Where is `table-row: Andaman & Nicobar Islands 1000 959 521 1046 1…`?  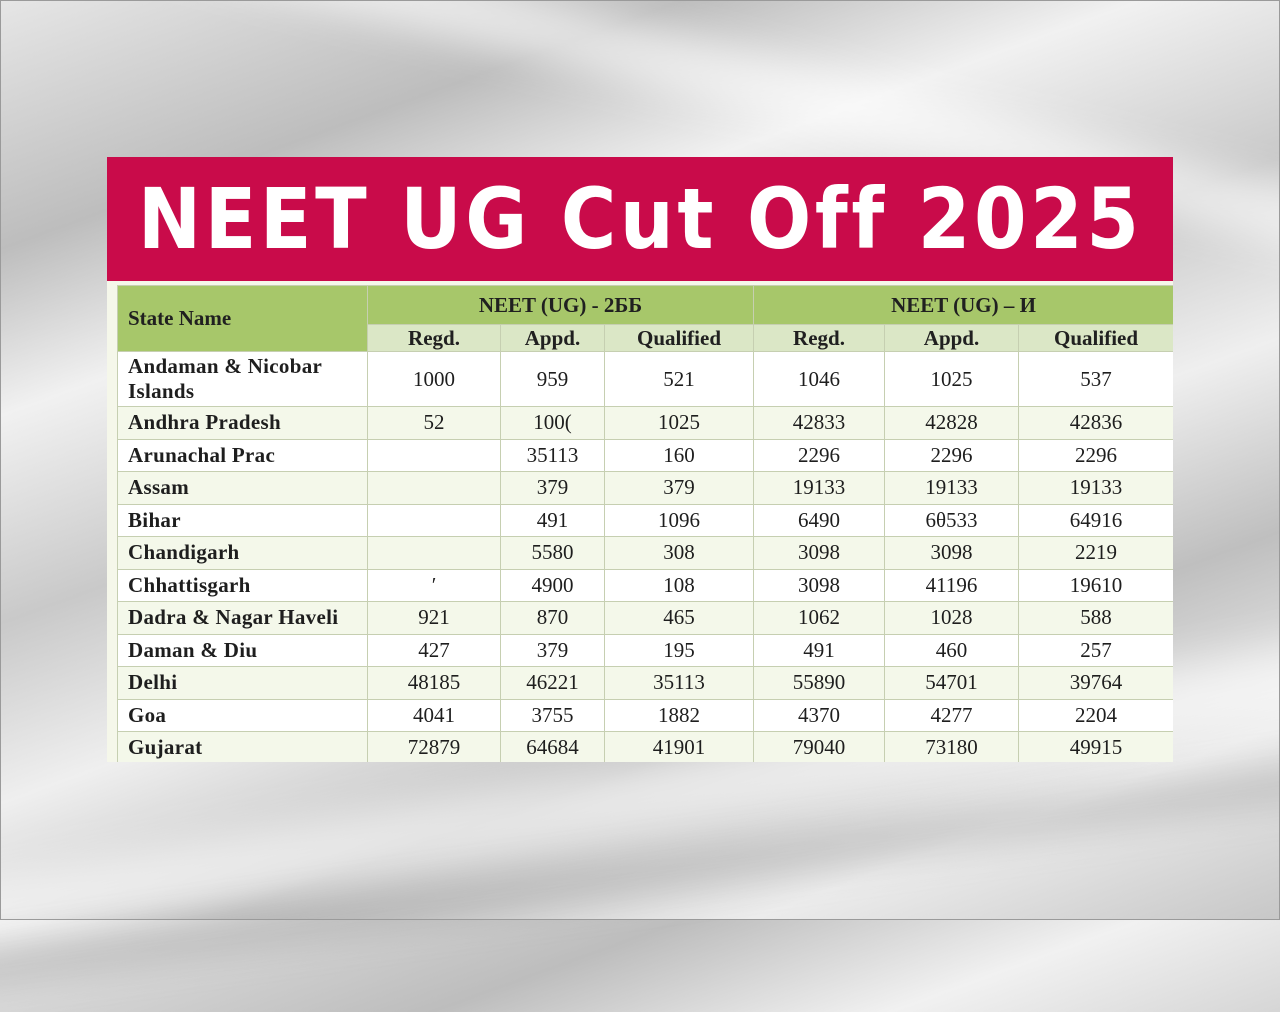 table-row: Andaman & Nicobar Islands 1000 959 521 1046 1… is located at coordinates (645, 379).